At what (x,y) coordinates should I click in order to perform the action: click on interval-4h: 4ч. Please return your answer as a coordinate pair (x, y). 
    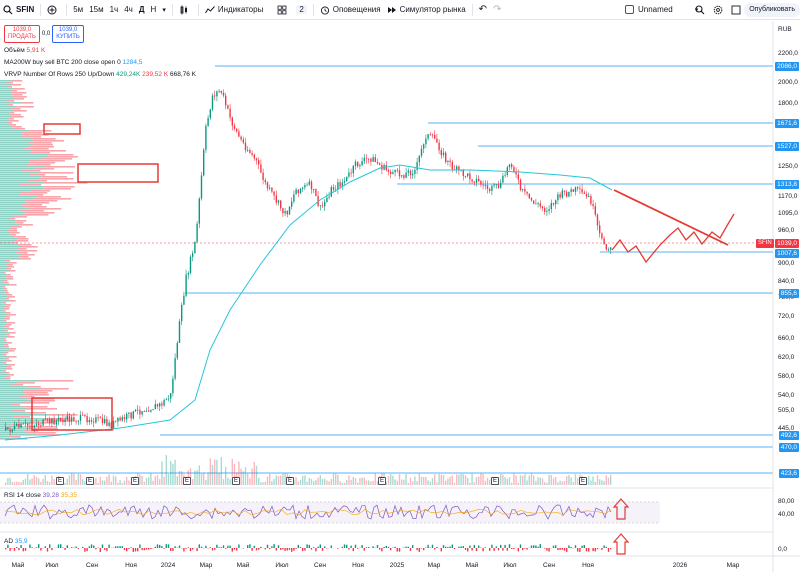
    Looking at the image, I should click on (128, 9).